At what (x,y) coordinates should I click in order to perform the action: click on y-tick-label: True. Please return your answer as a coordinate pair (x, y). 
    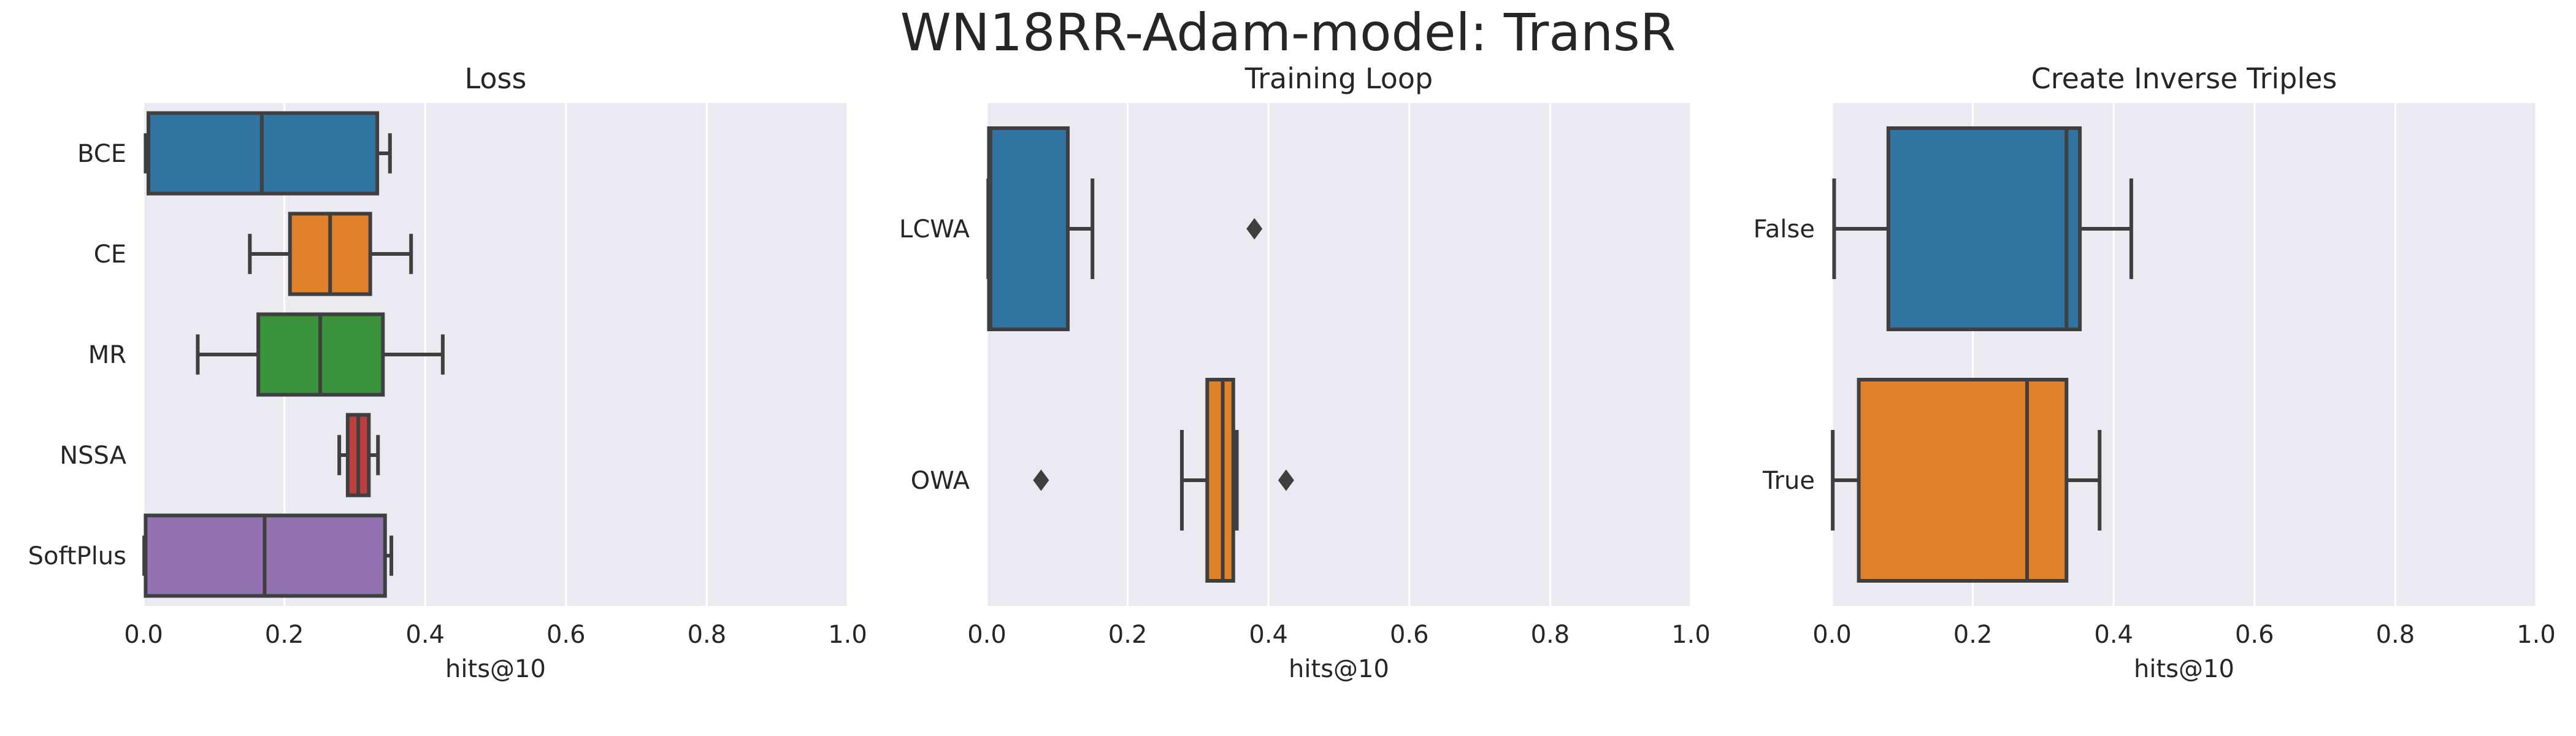
    Looking at the image, I should click on (1788, 481).